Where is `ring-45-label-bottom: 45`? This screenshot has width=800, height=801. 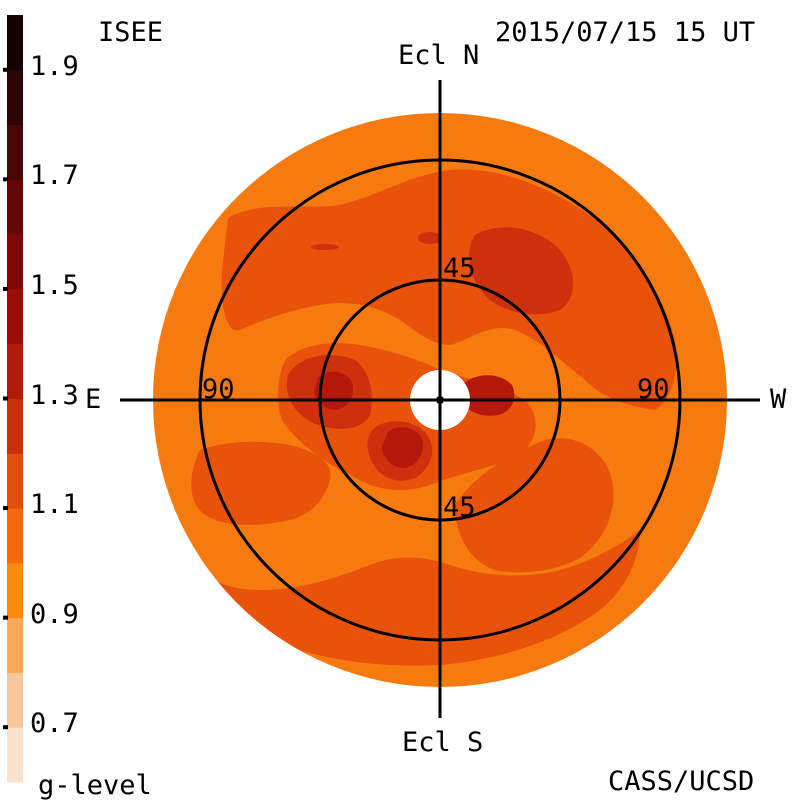 ring-45-label-bottom: 45 is located at coordinates (459, 507).